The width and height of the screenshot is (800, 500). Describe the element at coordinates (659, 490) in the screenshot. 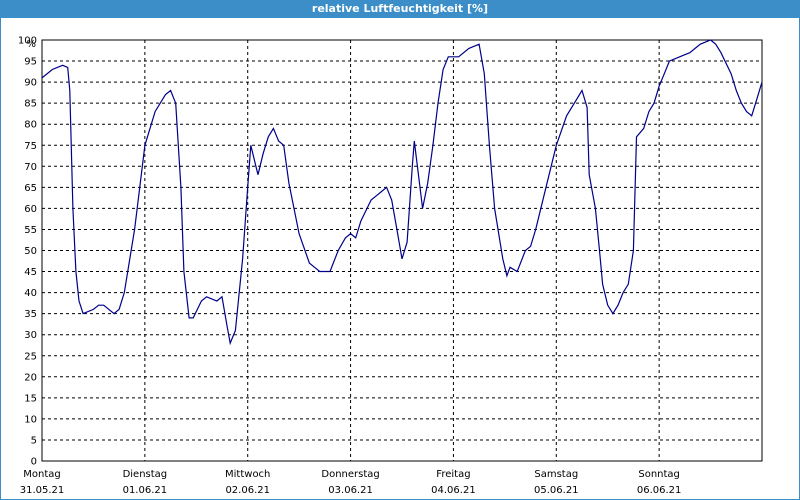

I see `x-tick-date-label: 06.06.21` at that location.